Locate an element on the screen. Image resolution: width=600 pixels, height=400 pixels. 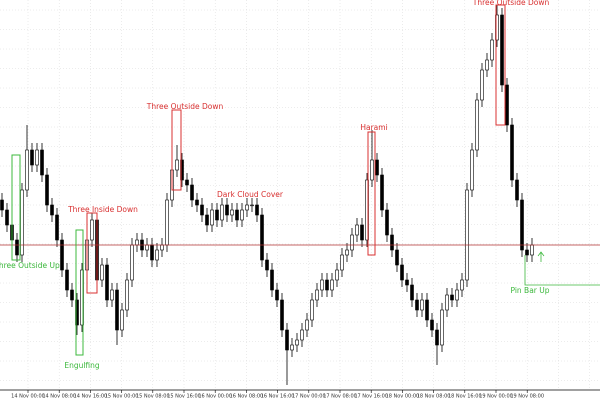
pin-bar-line is located at coordinates (562, 270).